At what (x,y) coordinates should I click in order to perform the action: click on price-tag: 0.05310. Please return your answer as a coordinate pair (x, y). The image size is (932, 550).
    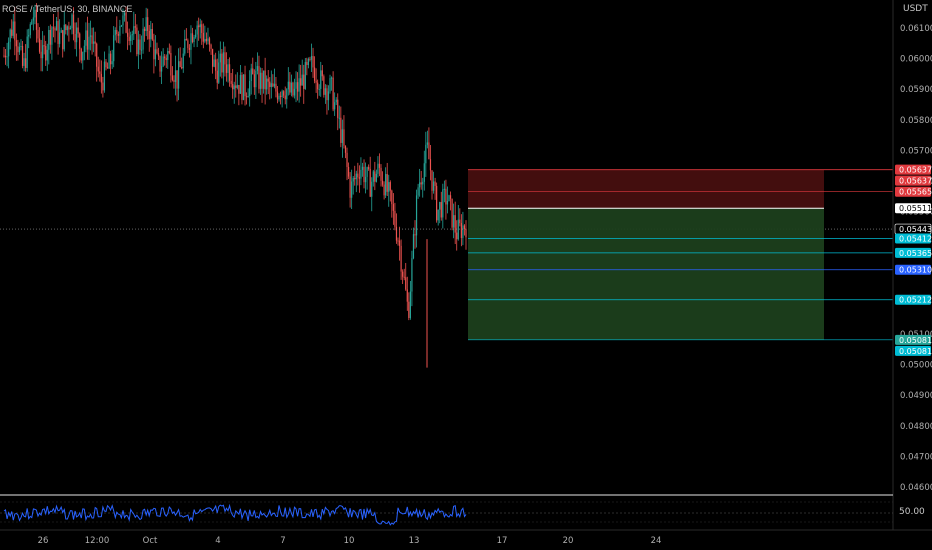
    Looking at the image, I should click on (913, 269).